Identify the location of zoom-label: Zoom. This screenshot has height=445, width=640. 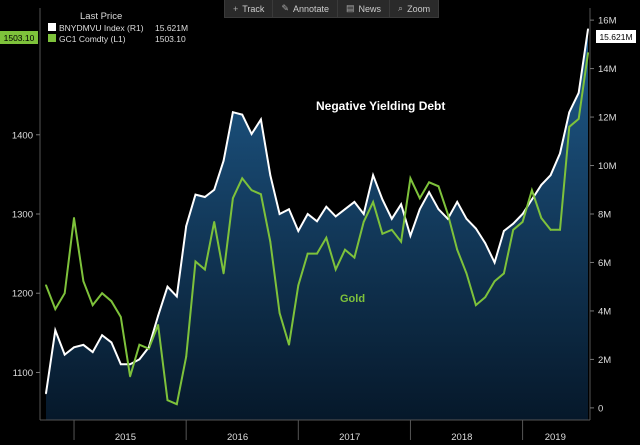
(419, 8).